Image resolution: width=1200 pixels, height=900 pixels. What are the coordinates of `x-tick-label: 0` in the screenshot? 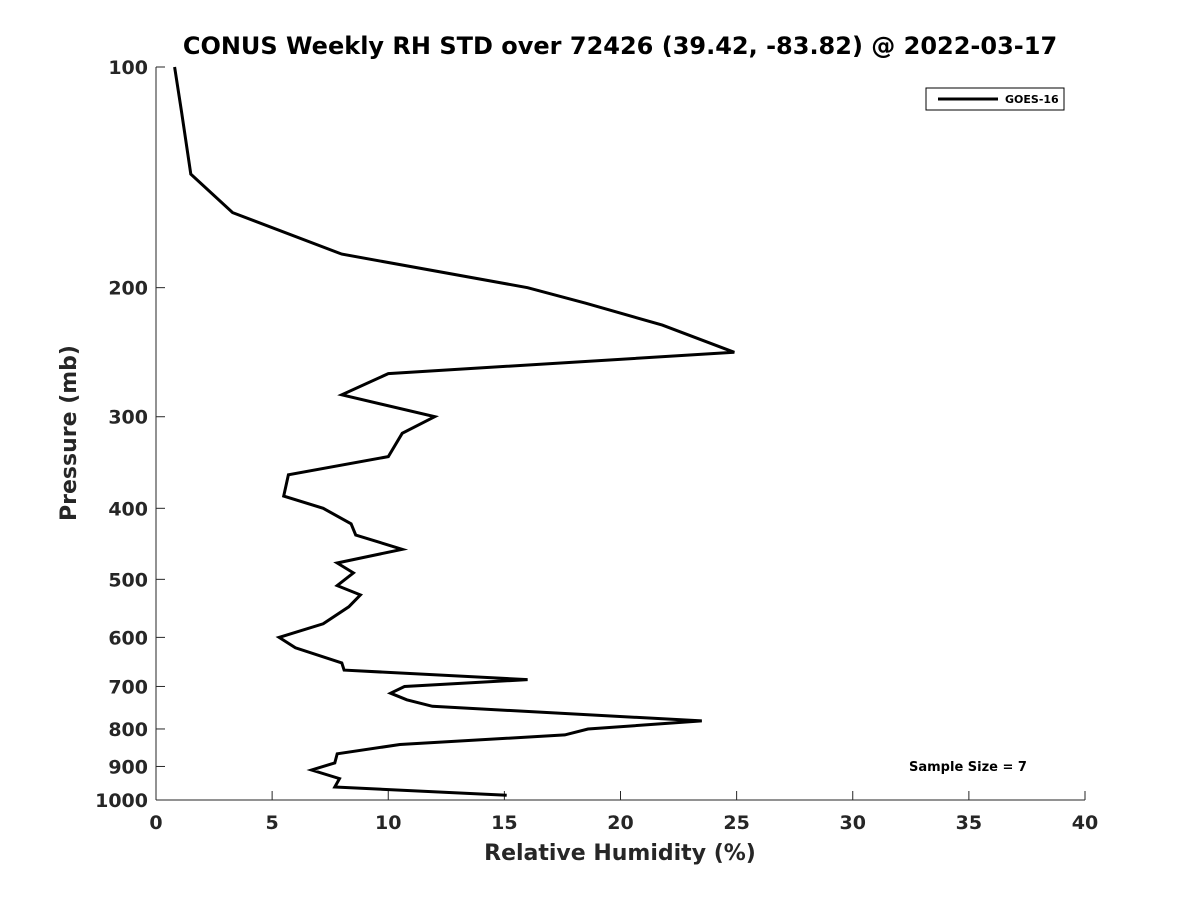 It's located at (155, 823).